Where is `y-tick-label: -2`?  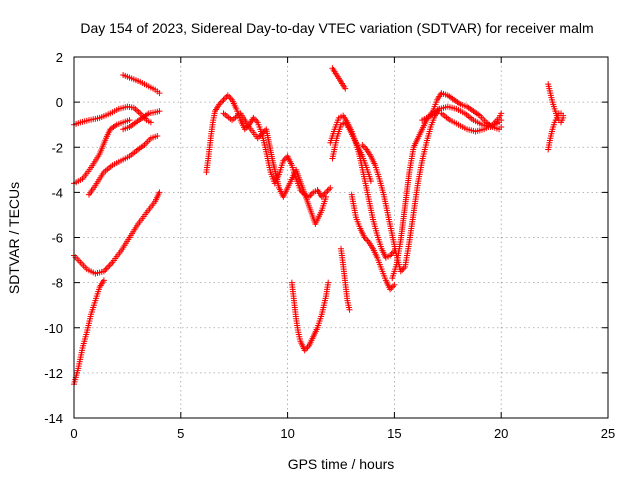
y-tick-label: -2 is located at coordinates (57, 147).